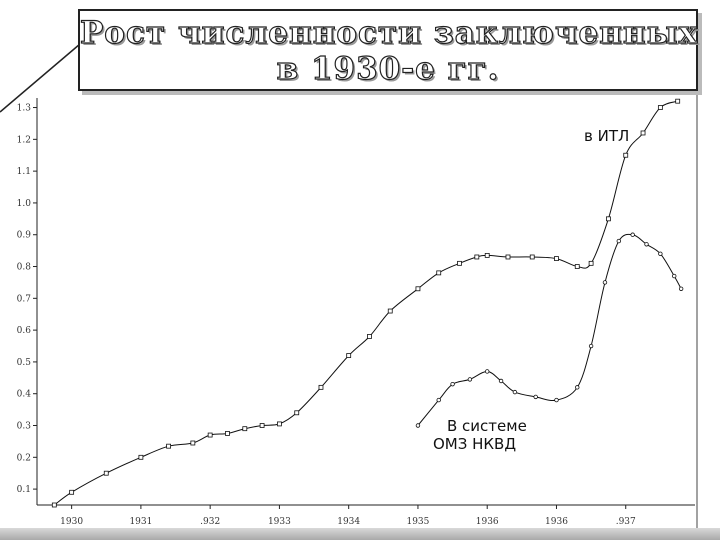 Image resolution: width=720 pixels, height=540 pixels. What do you see at coordinates (24, 204) in the screenshot?
I see `y-tick-label: 1.0` at bounding box center [24, 204].